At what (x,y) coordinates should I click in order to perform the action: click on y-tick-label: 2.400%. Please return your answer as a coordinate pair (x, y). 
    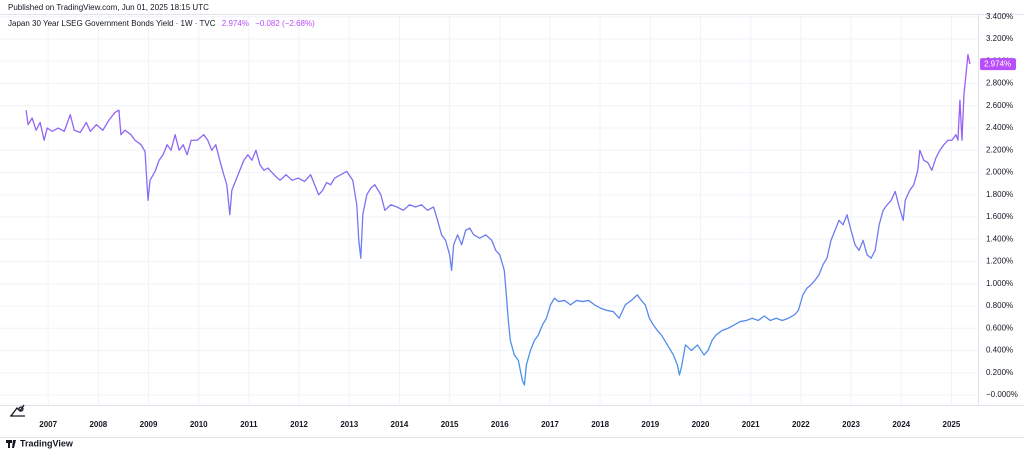
    Looking at the image, I should click on (999, 127).